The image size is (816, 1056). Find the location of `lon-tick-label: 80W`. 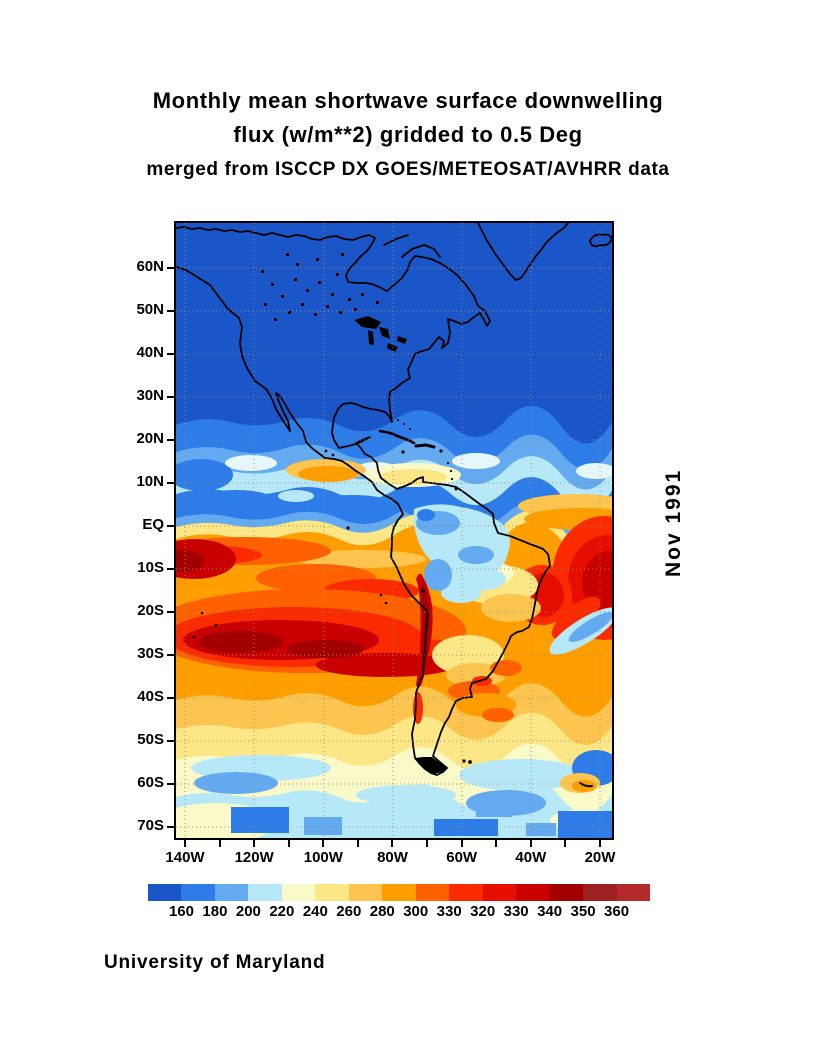

lon-tick-label: 80W is located at coordinates (392, 857).